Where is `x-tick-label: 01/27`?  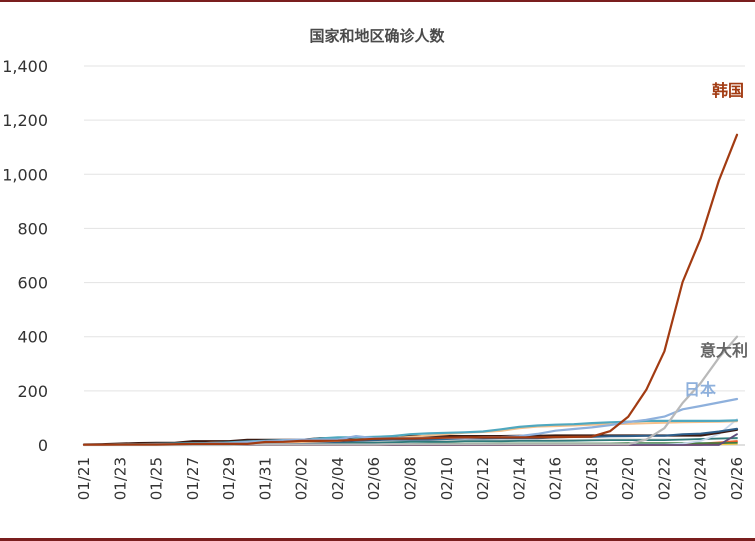 x-tick-label: 01/27 is located at coordinates (193, 478).